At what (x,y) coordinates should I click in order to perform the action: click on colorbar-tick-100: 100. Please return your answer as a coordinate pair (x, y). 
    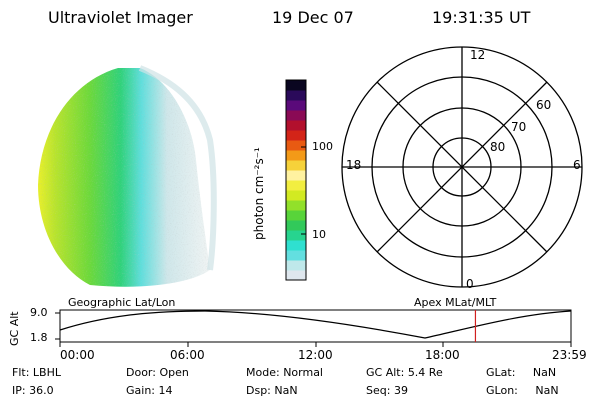
    Looking at the image, I should click on (322, 146).